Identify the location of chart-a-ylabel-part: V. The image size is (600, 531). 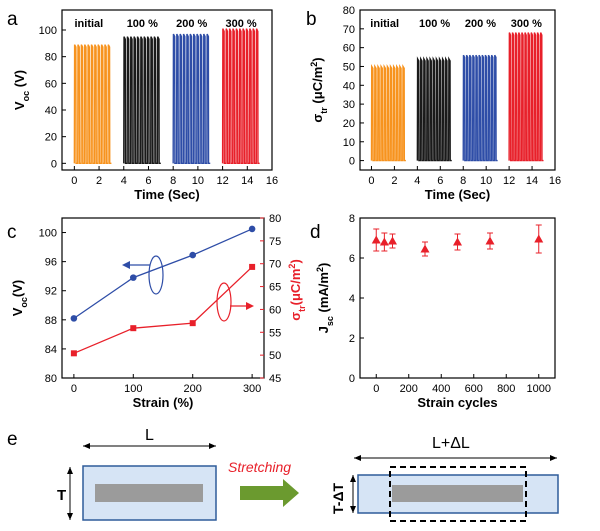
(19, 105).